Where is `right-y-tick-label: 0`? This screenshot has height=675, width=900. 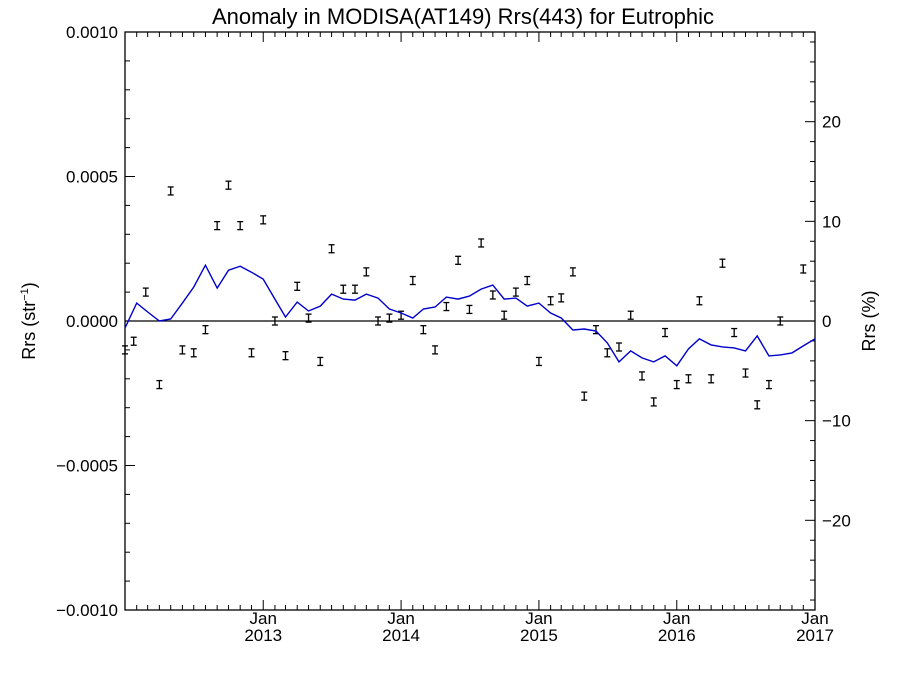
right-y-tick-label: 0 is located at coordinates (826, 321).